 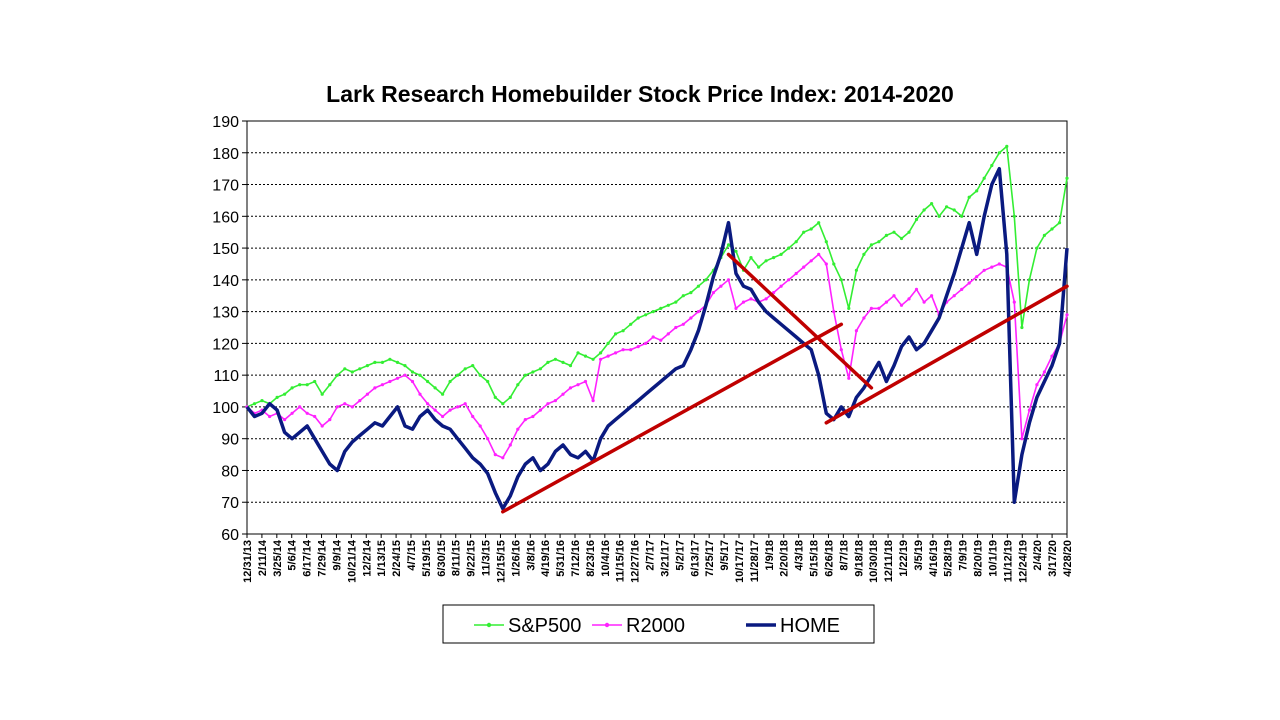 I want to click on x-tick-label: 1/26/16, so click(x=516, y=558).